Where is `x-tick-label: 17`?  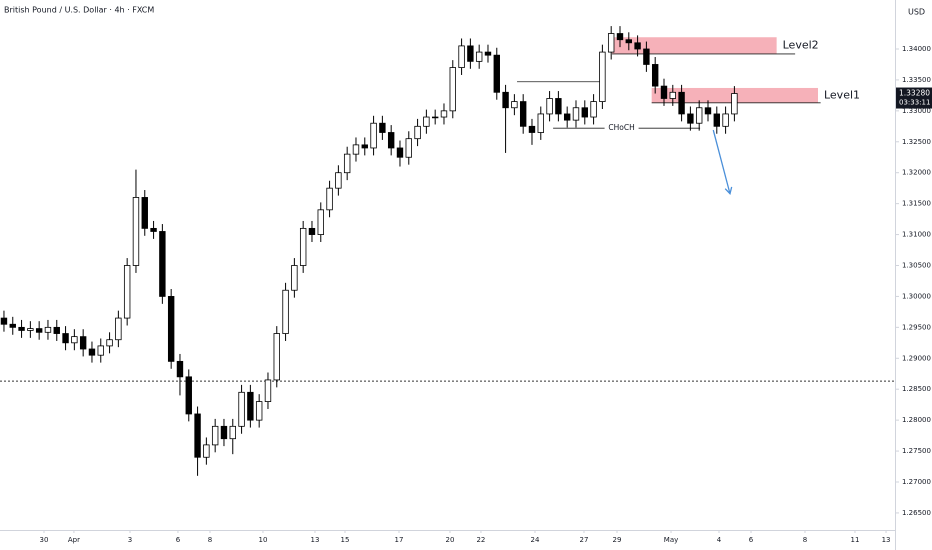 x-tick-label: 17 is located at coordinates (399, 540).